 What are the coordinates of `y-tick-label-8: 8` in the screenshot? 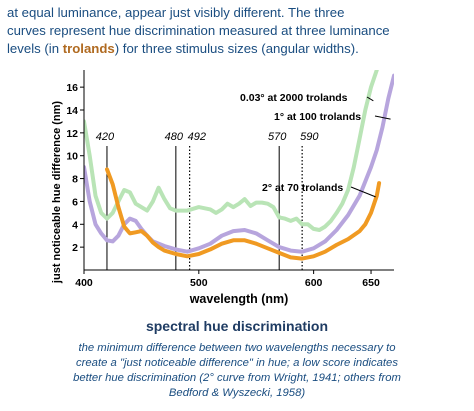 It's located at (75, 180).